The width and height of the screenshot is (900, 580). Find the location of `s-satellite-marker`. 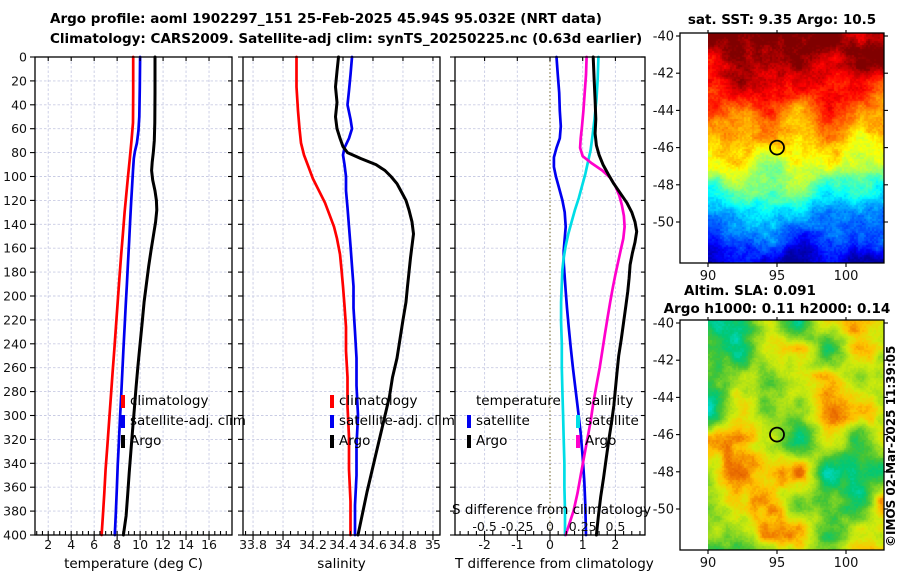

s-satellite-marker is located at coordinates (578, 421).